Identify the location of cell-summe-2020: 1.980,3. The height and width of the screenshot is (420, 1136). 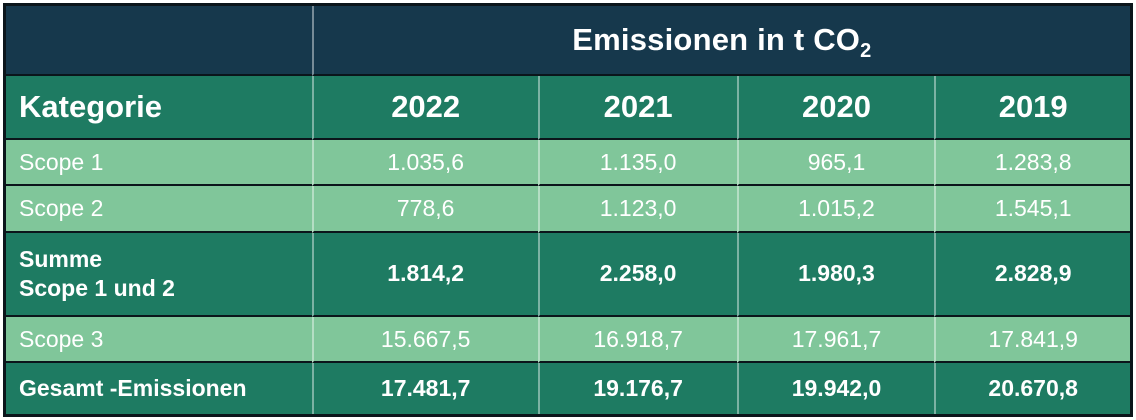
(835, 274).